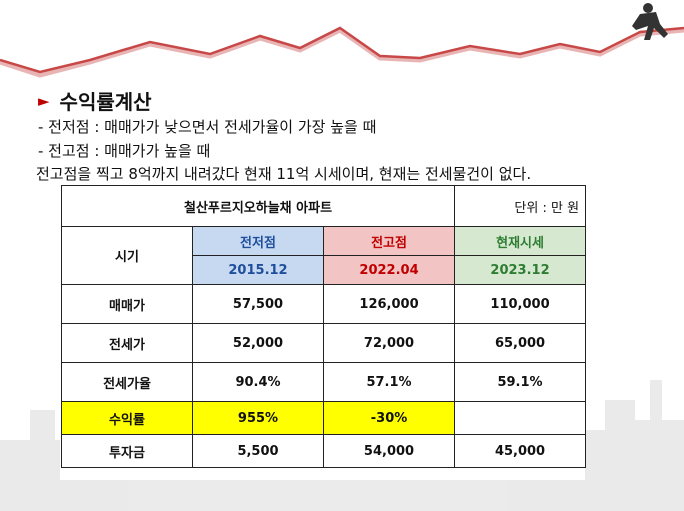  I want to click on cell: 57,500, so click(258, 304).